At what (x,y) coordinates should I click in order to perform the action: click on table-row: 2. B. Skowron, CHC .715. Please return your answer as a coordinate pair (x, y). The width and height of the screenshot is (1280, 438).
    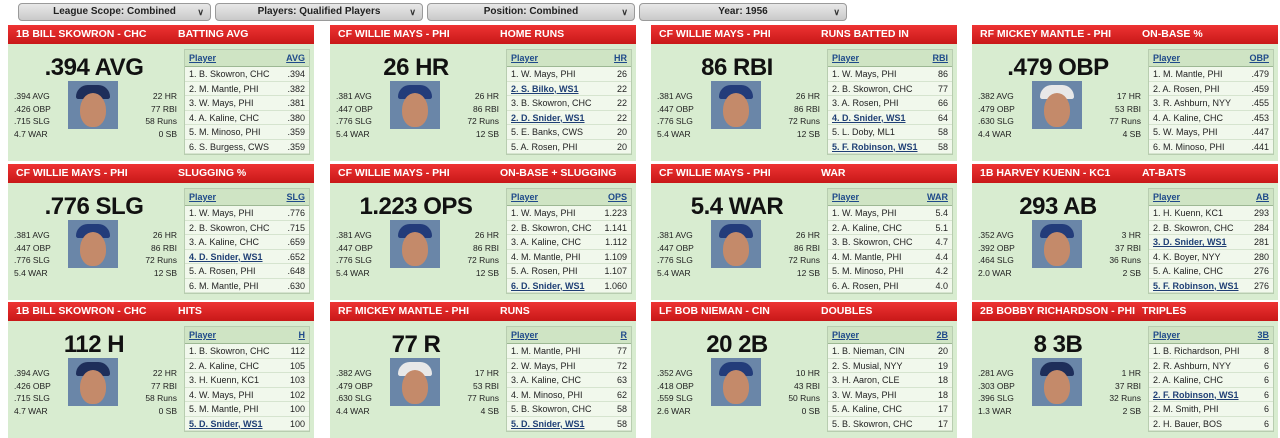
    Looking at the image, I should click on (247, 228).